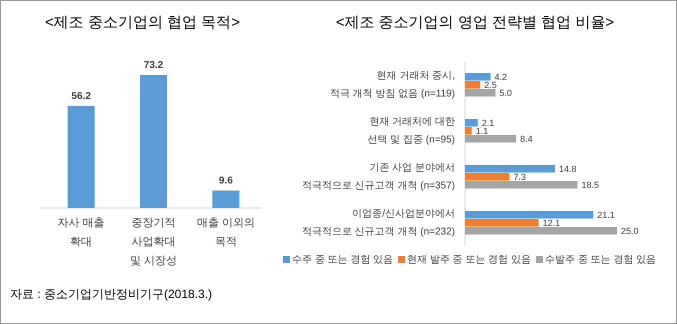  Describe the element at coordinates (225, 232) in the screenshot. I see `x-tick-label: 매출 이외의 목적` at that location.